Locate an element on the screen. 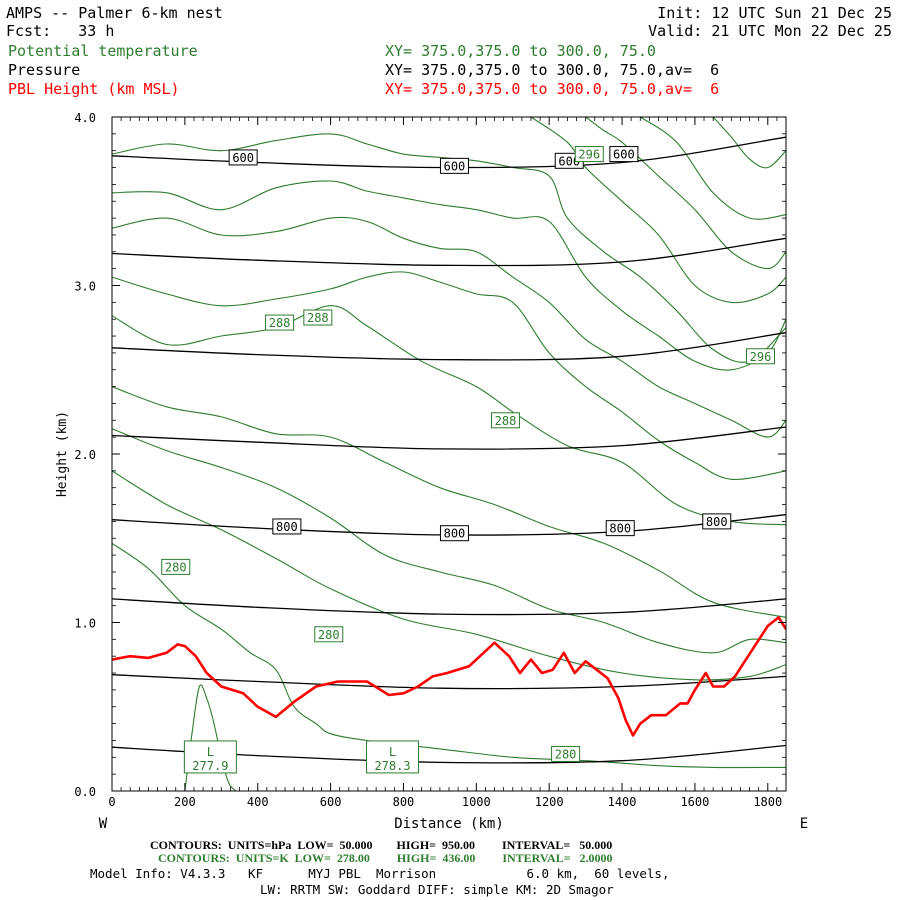 The image size is (900, 900). field-theta-name: Potential temperature is located at coordinates (103, 51).